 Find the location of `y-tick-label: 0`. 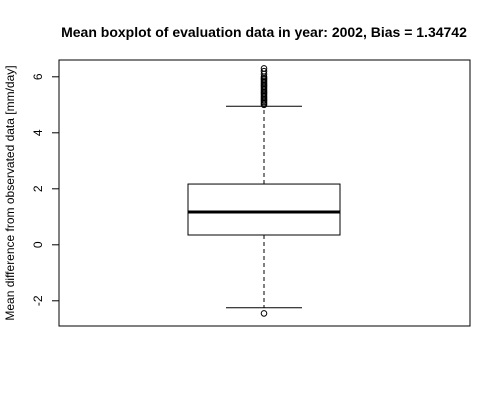

y-tick-label: 0 is located at coordinates (38, 244).